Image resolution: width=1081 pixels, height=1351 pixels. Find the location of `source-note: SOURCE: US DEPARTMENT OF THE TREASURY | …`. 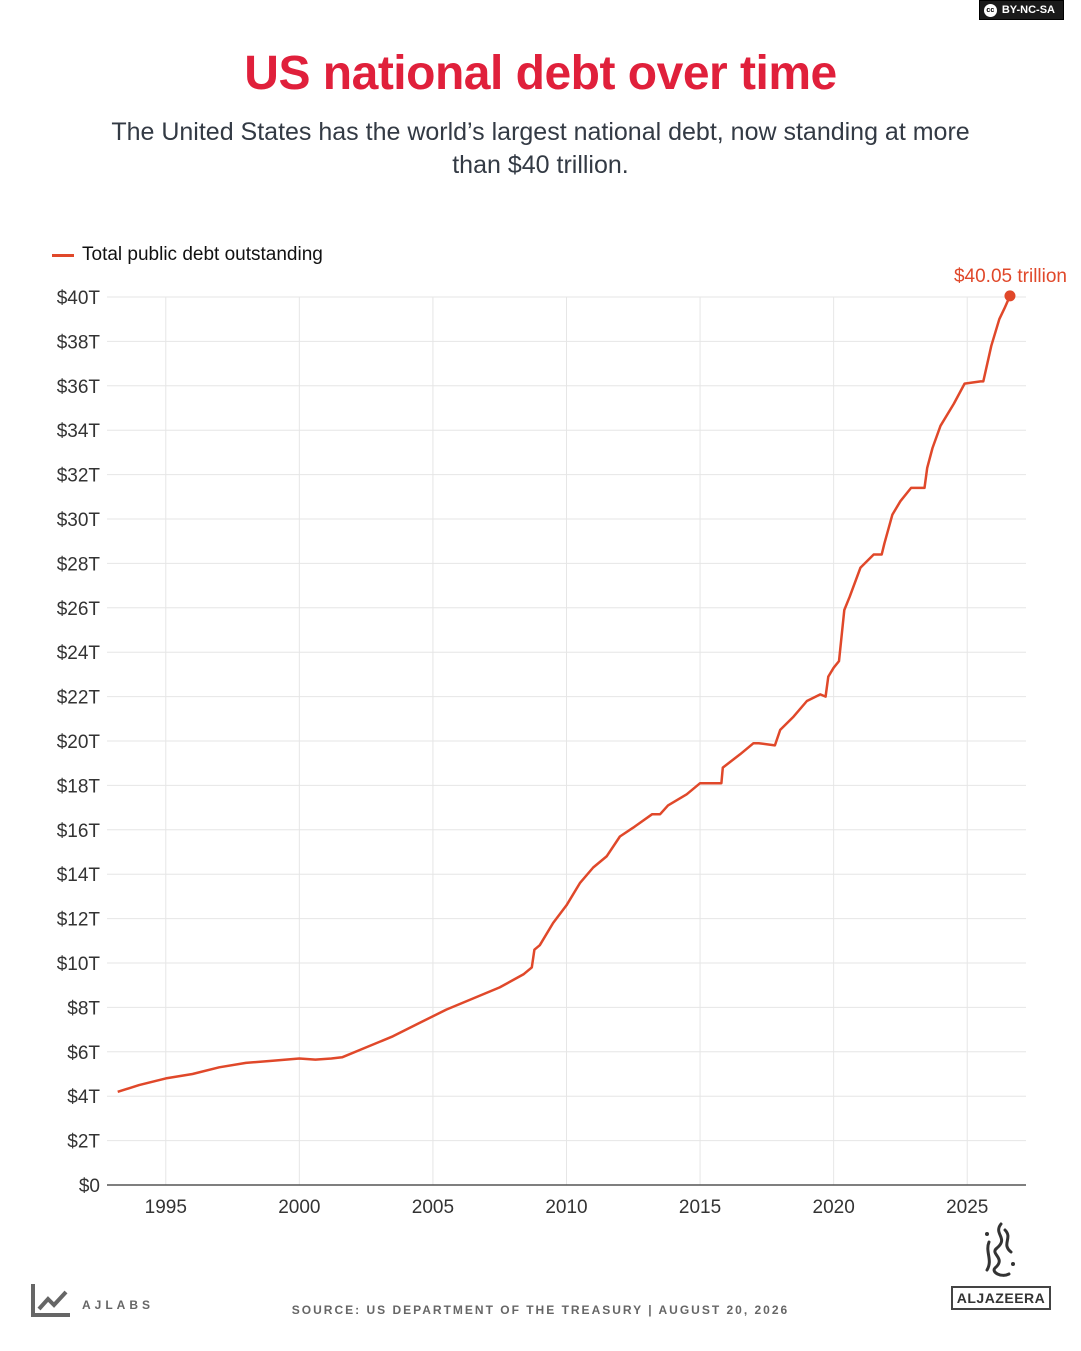

source-note: SOURCE: US DEPARTMENT OF THE TREASURY | … is located at coordinates (540, 1310).